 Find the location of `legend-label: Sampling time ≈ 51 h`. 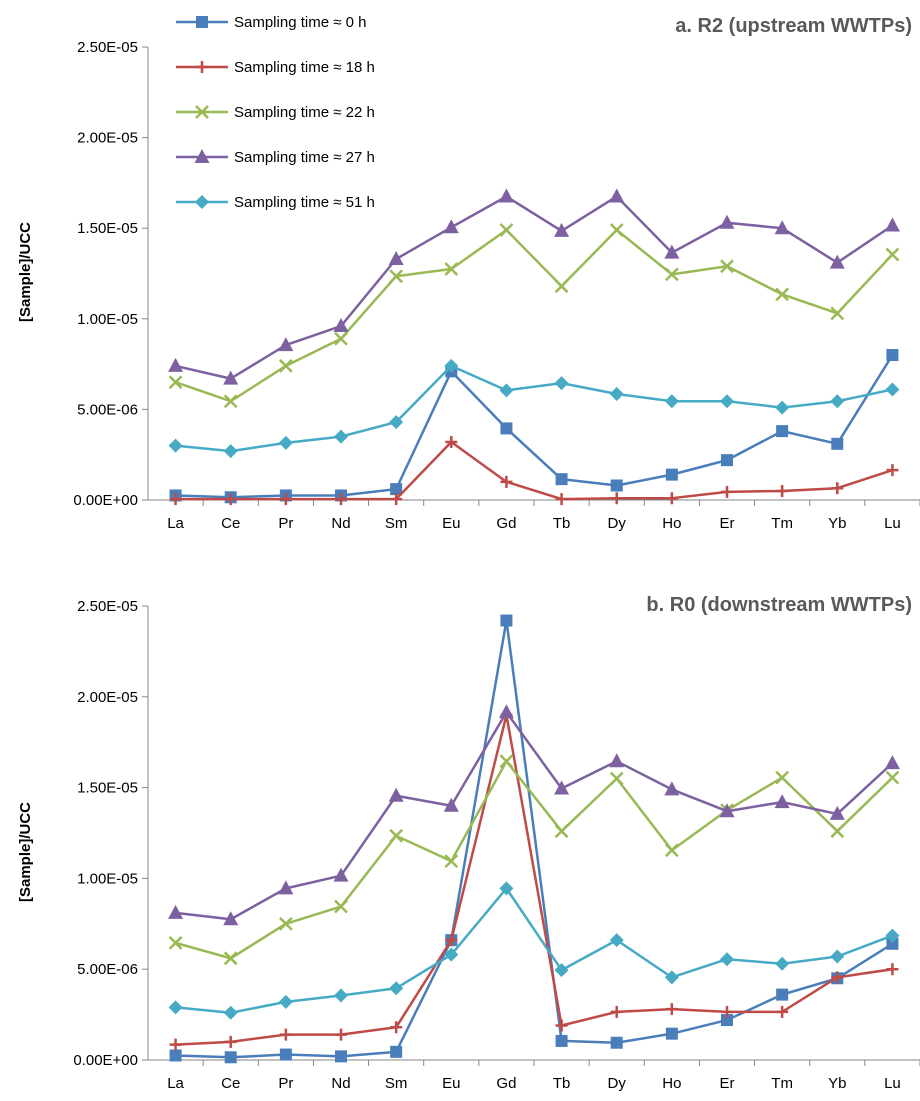

legend-label: Sampling time ≈ 51 h is located at coordinates (304, 202).